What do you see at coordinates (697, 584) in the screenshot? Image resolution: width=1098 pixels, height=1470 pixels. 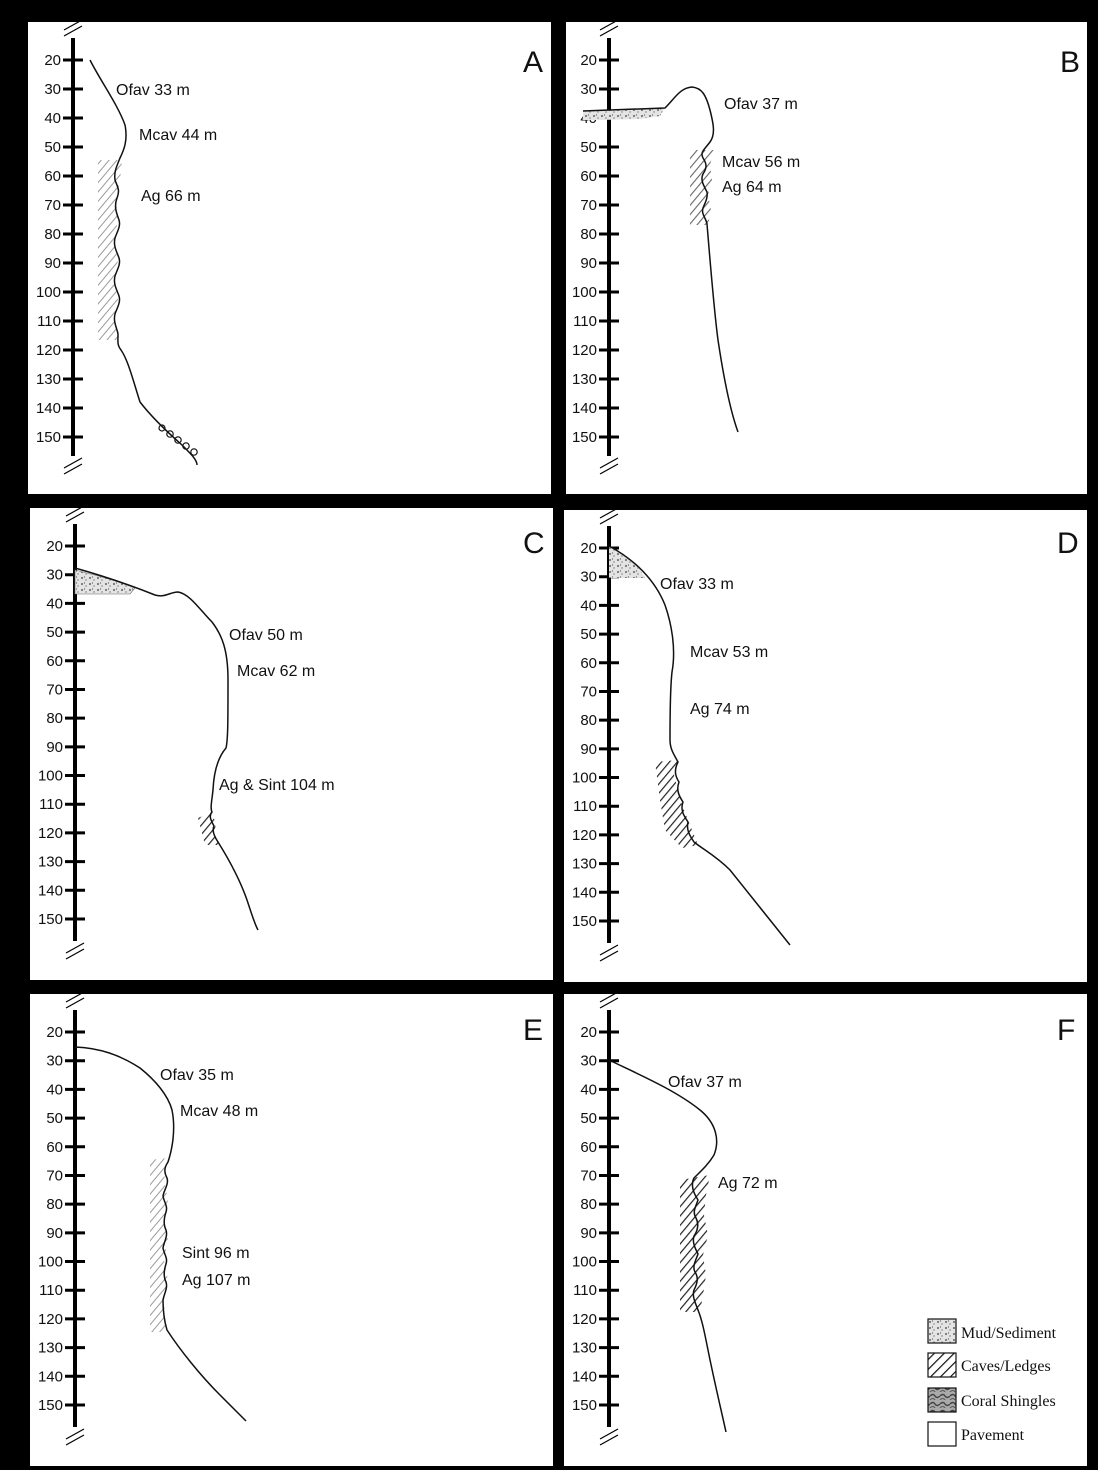 I see `zone-label-ofav: Ofav 33 m` at bounding box center [697, 584].